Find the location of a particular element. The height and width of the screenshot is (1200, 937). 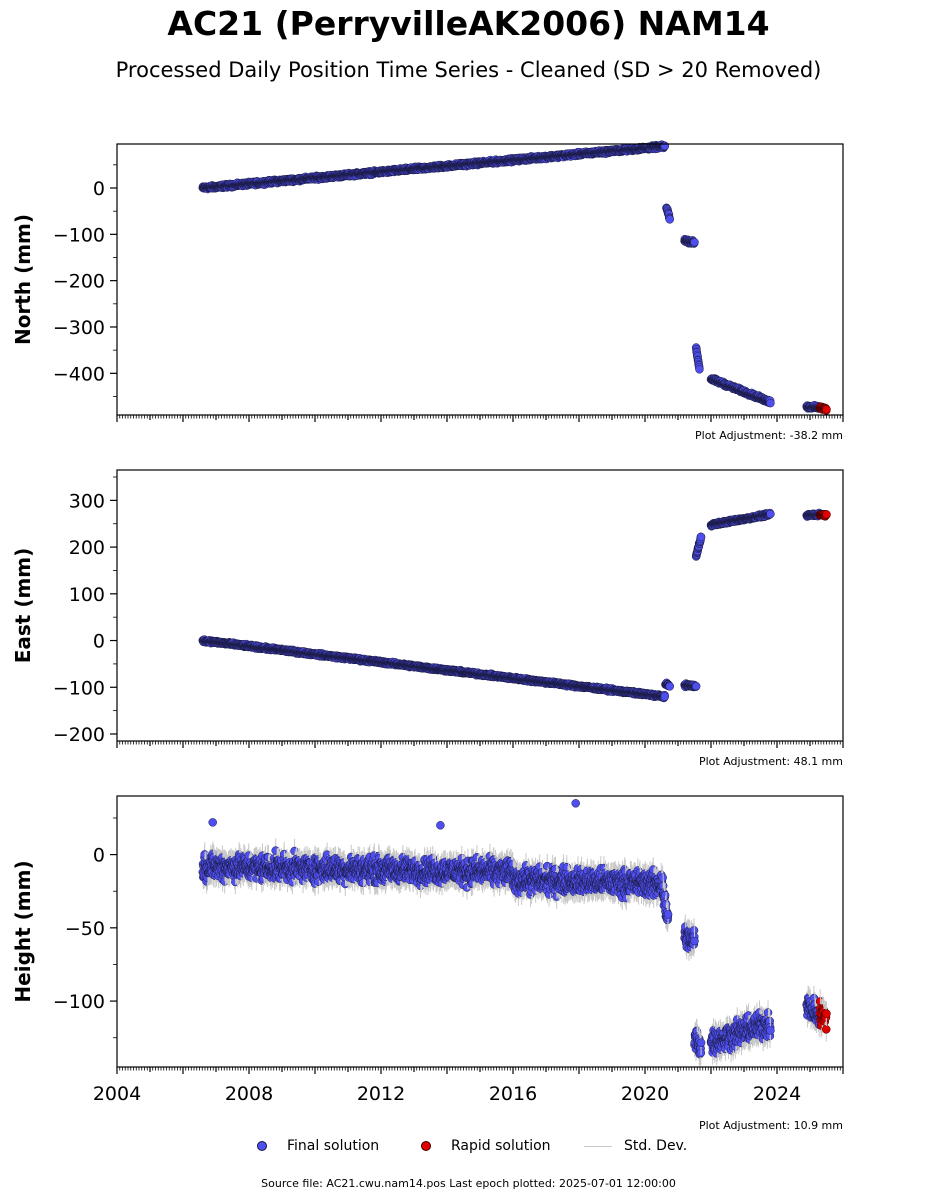

x-ticks-north is located at coordinates (480, 418).